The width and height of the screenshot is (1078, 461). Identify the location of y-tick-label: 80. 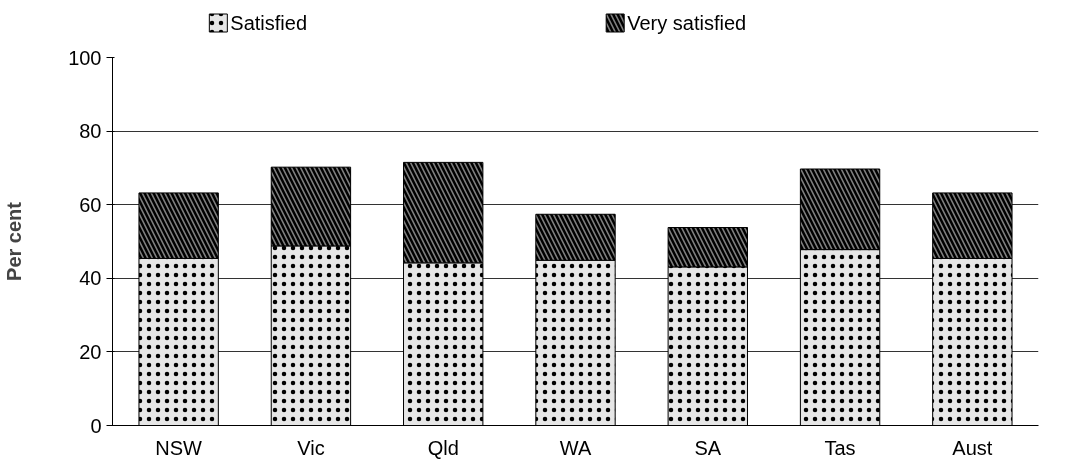
(90, 131).